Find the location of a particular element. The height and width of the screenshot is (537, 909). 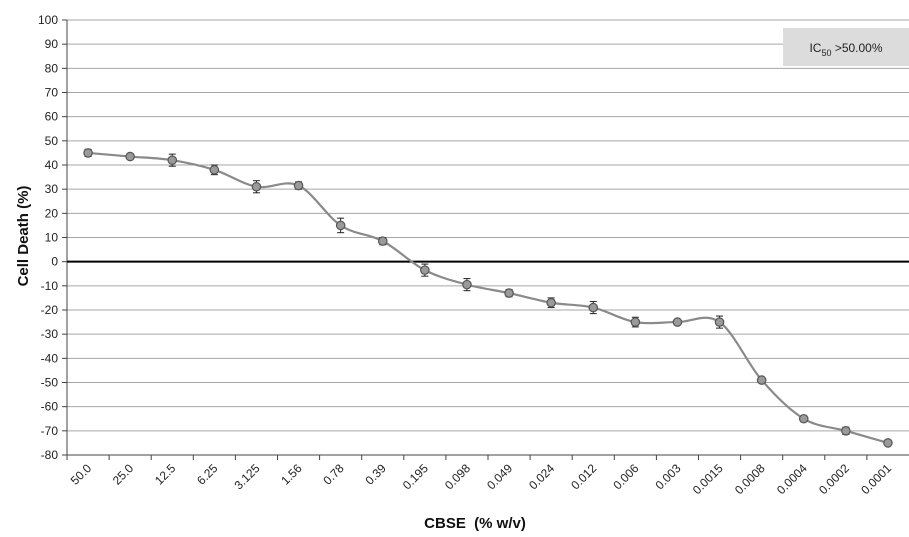

x-tick-label: 0.024 is located at coordinates (541, 476).